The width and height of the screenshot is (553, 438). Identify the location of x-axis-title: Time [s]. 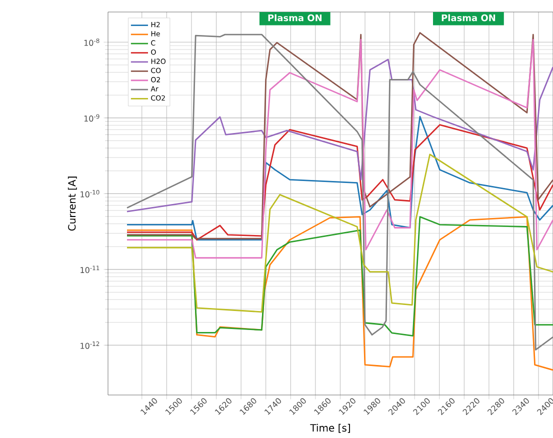
(330, 428).